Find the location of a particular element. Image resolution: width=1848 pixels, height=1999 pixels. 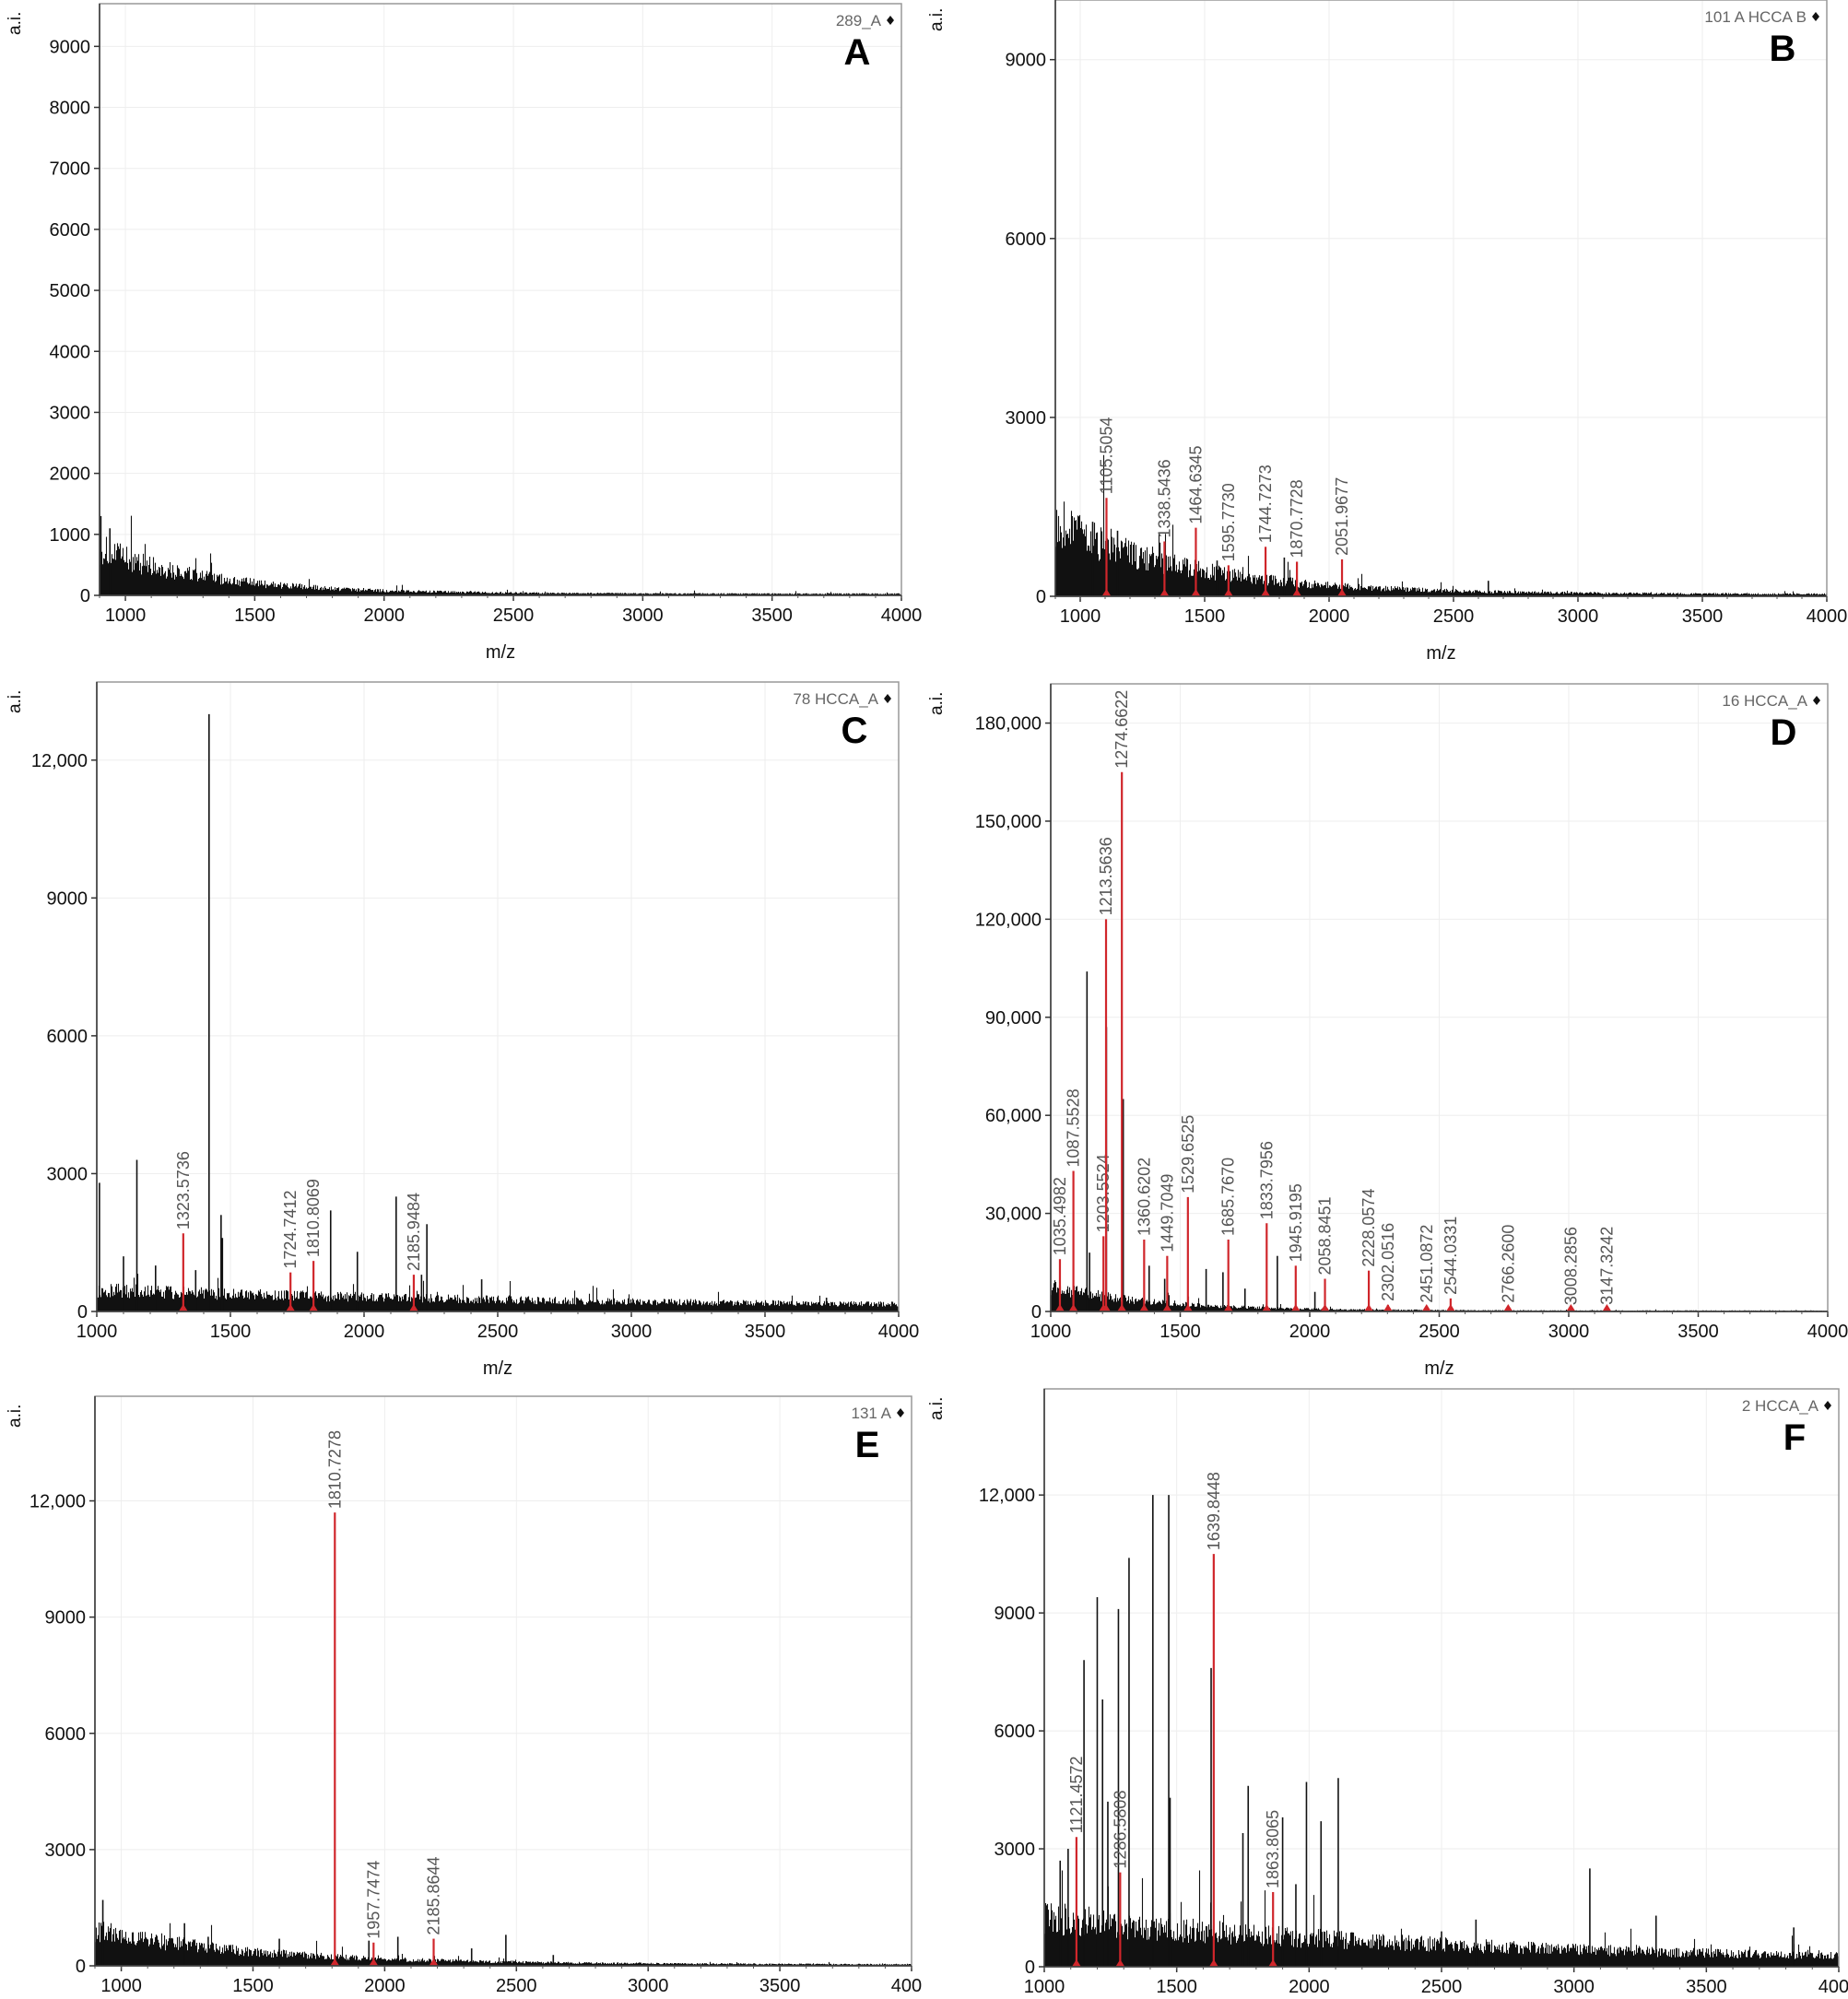

peak-label: 1105.5054 is located at coordinates (1106, 455).